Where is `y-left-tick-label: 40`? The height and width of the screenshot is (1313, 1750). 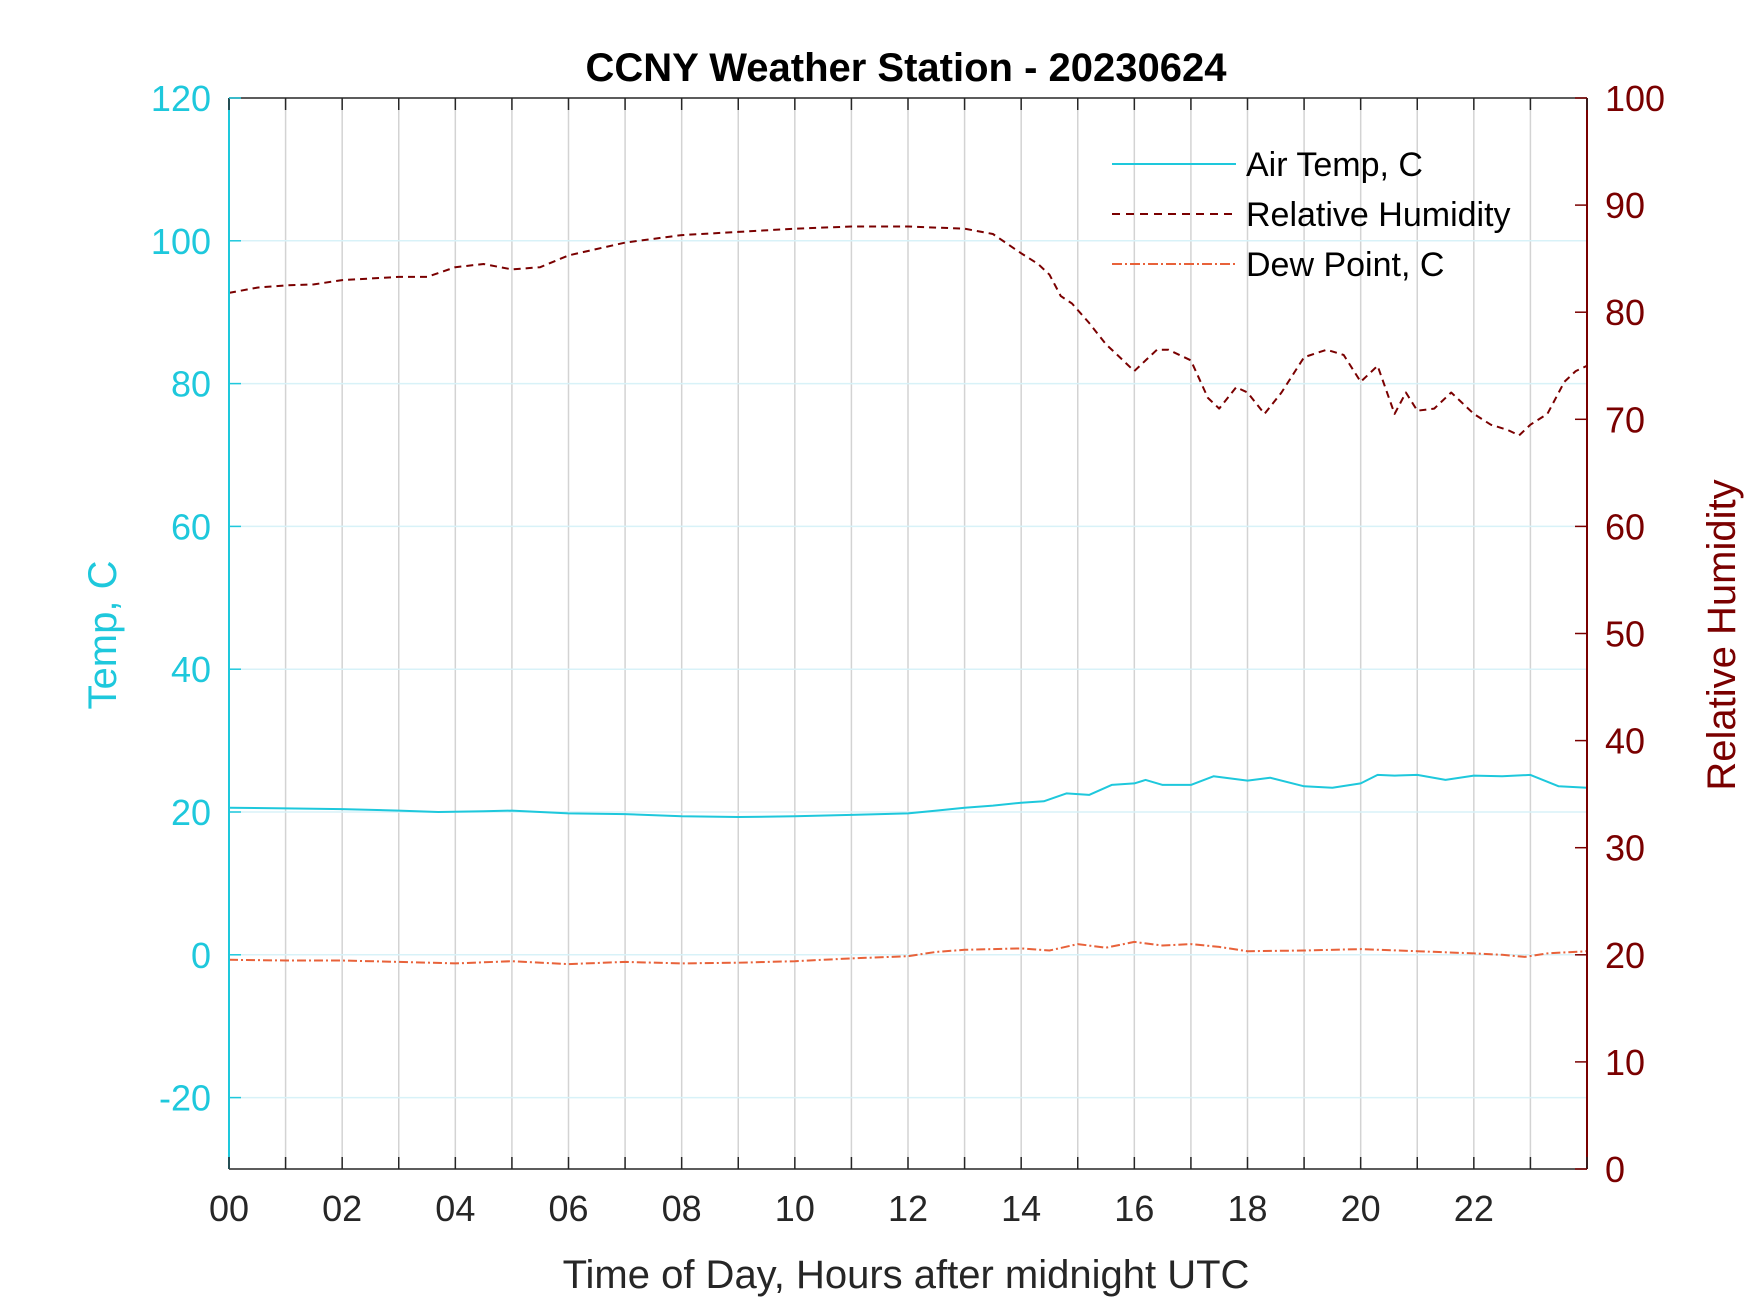 y-left-tick-label: 40 is located at coordinates (191, 669).